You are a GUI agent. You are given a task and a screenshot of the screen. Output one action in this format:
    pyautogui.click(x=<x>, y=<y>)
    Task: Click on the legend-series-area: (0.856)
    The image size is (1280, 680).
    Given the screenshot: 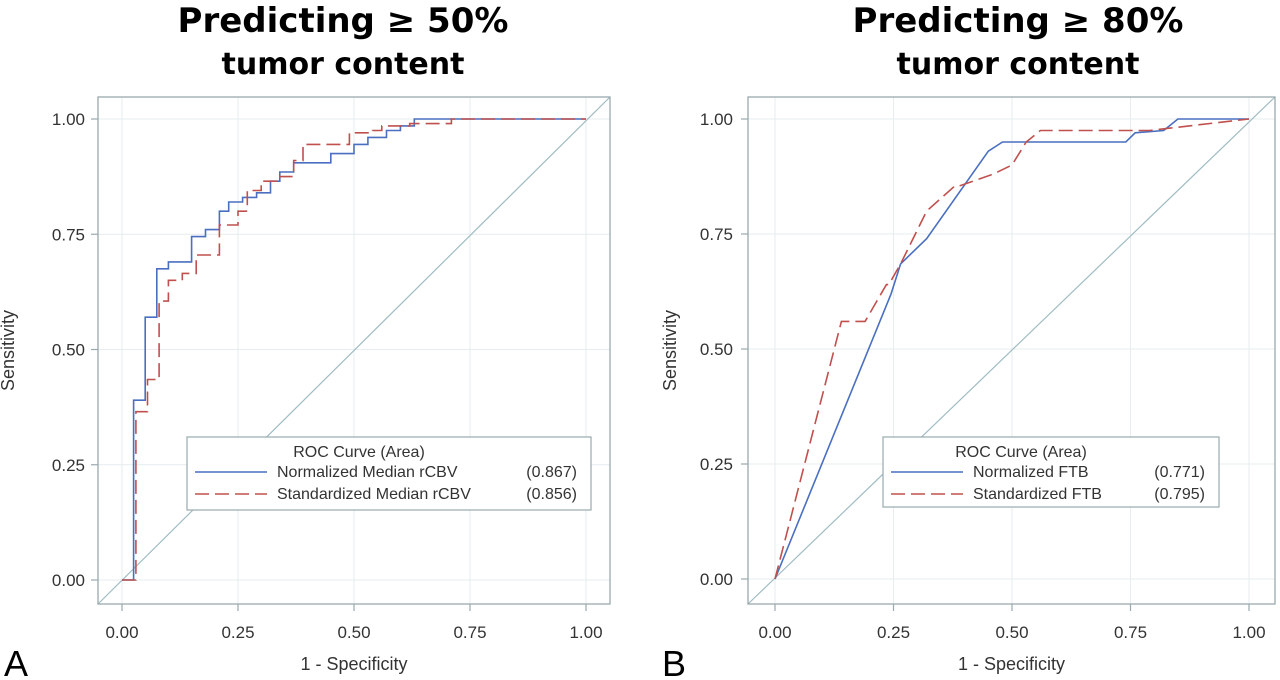 What is the action you would take?
    pyautogui.click(x=551, y=494)
    